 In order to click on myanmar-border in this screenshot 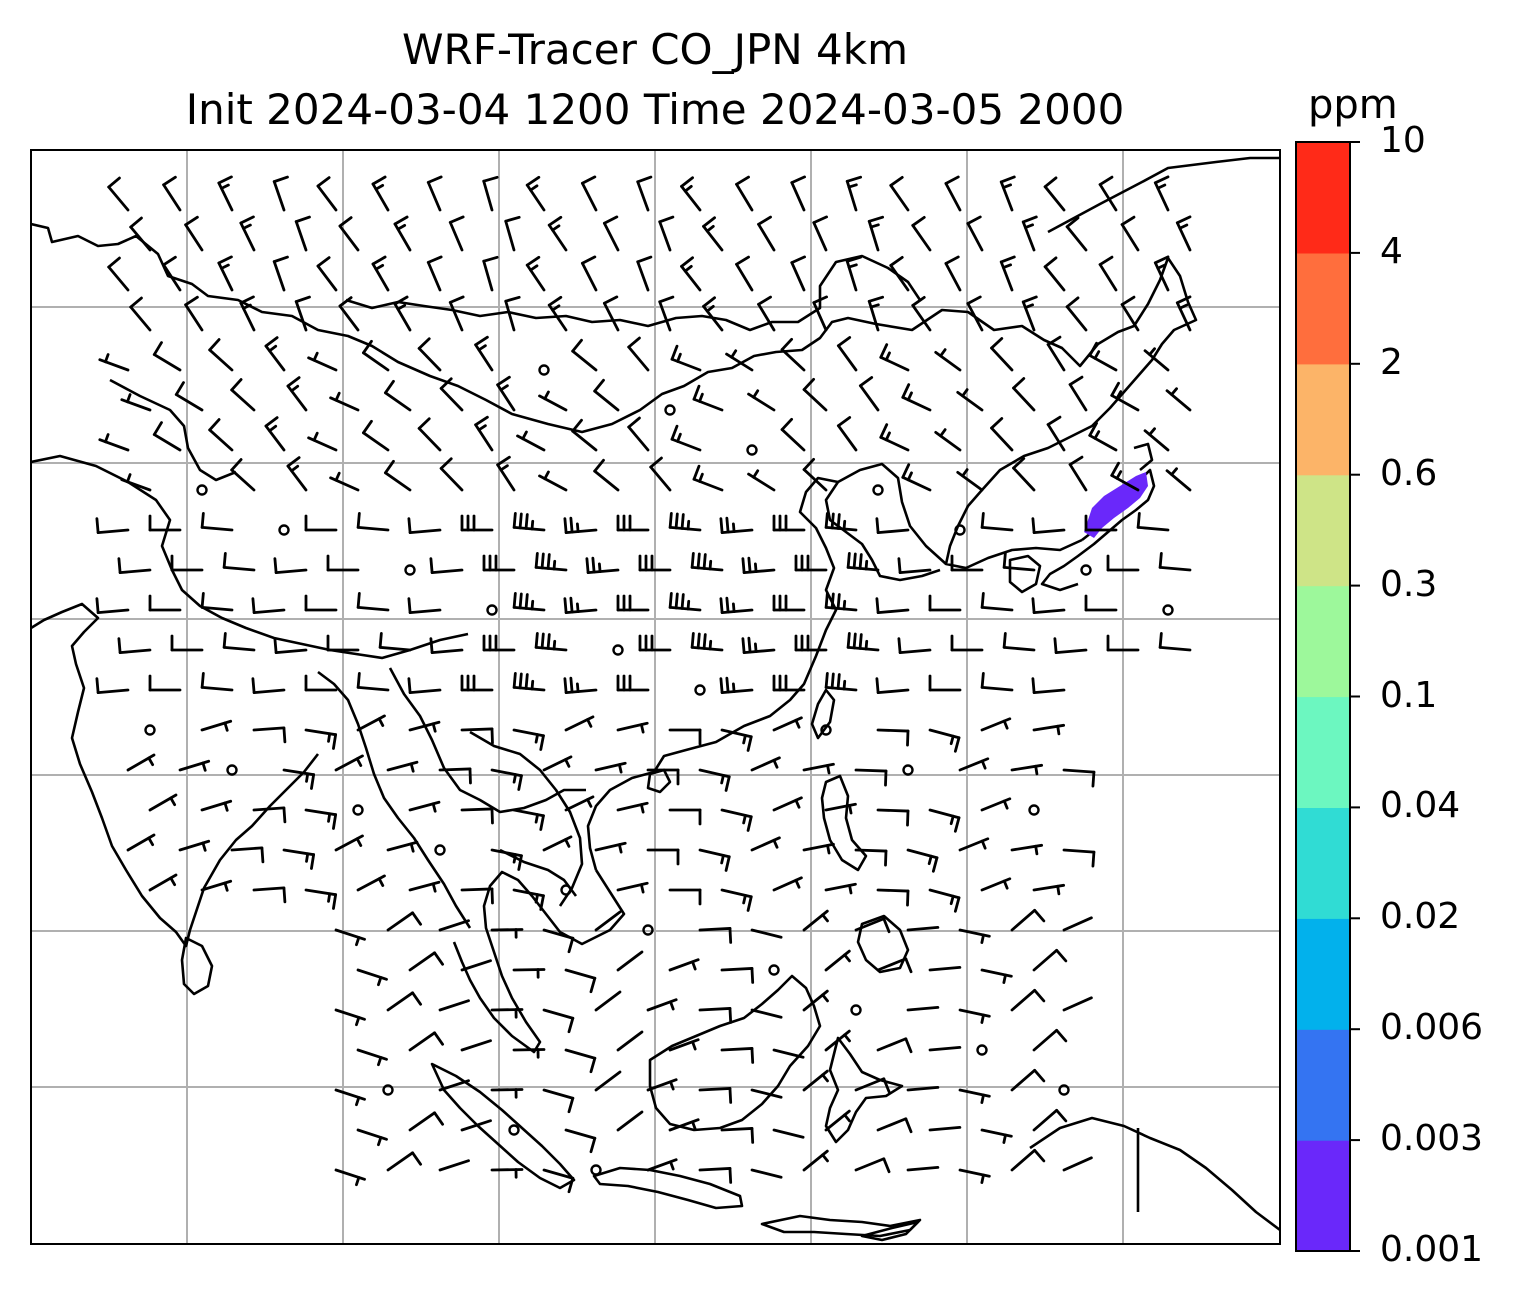, I will do `click(394, 799)`.